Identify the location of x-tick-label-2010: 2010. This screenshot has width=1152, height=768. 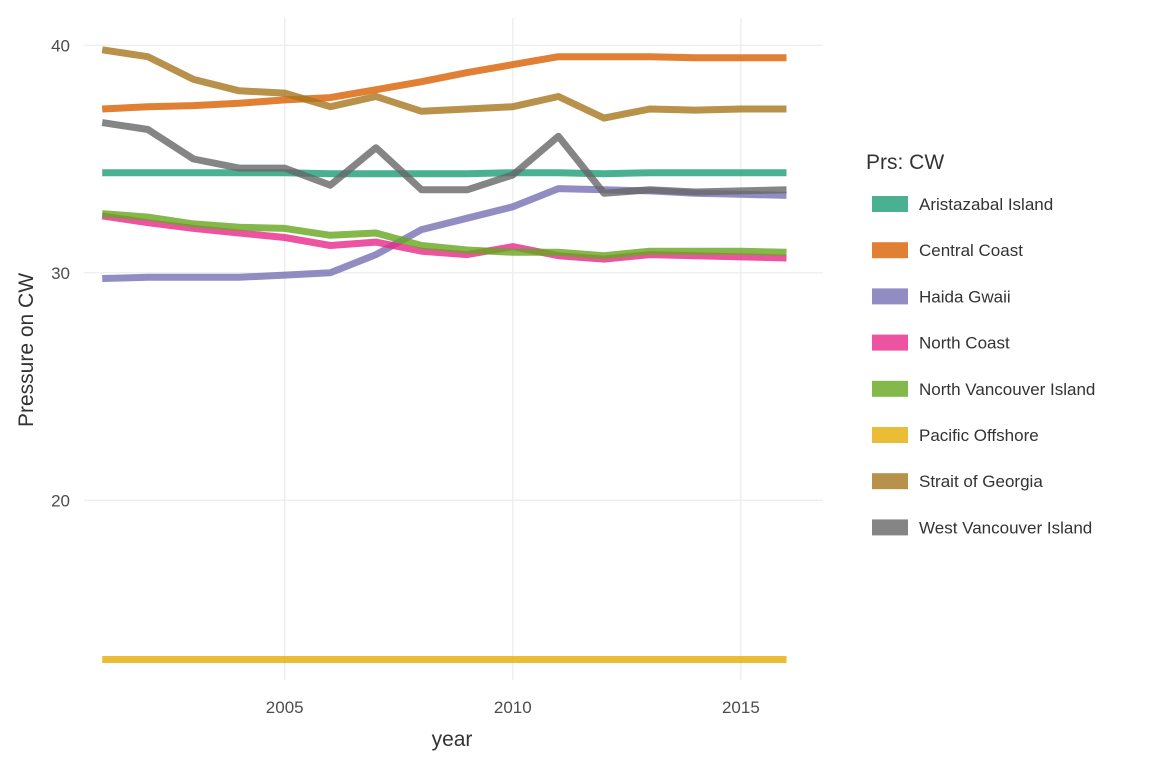
(513, 707).